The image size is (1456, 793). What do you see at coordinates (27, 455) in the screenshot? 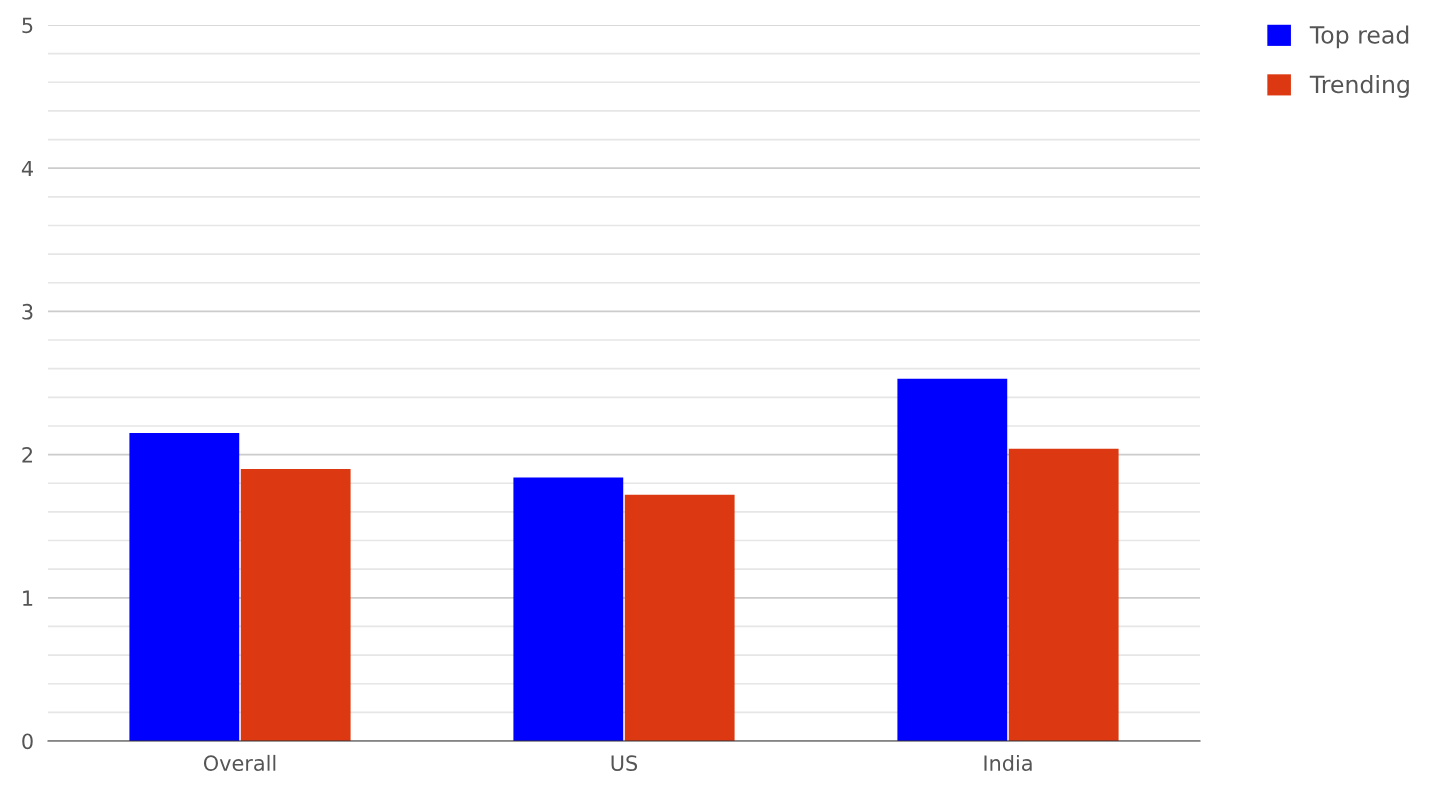
I see `y-tick-label: 2` at bounding box center [27, 455].